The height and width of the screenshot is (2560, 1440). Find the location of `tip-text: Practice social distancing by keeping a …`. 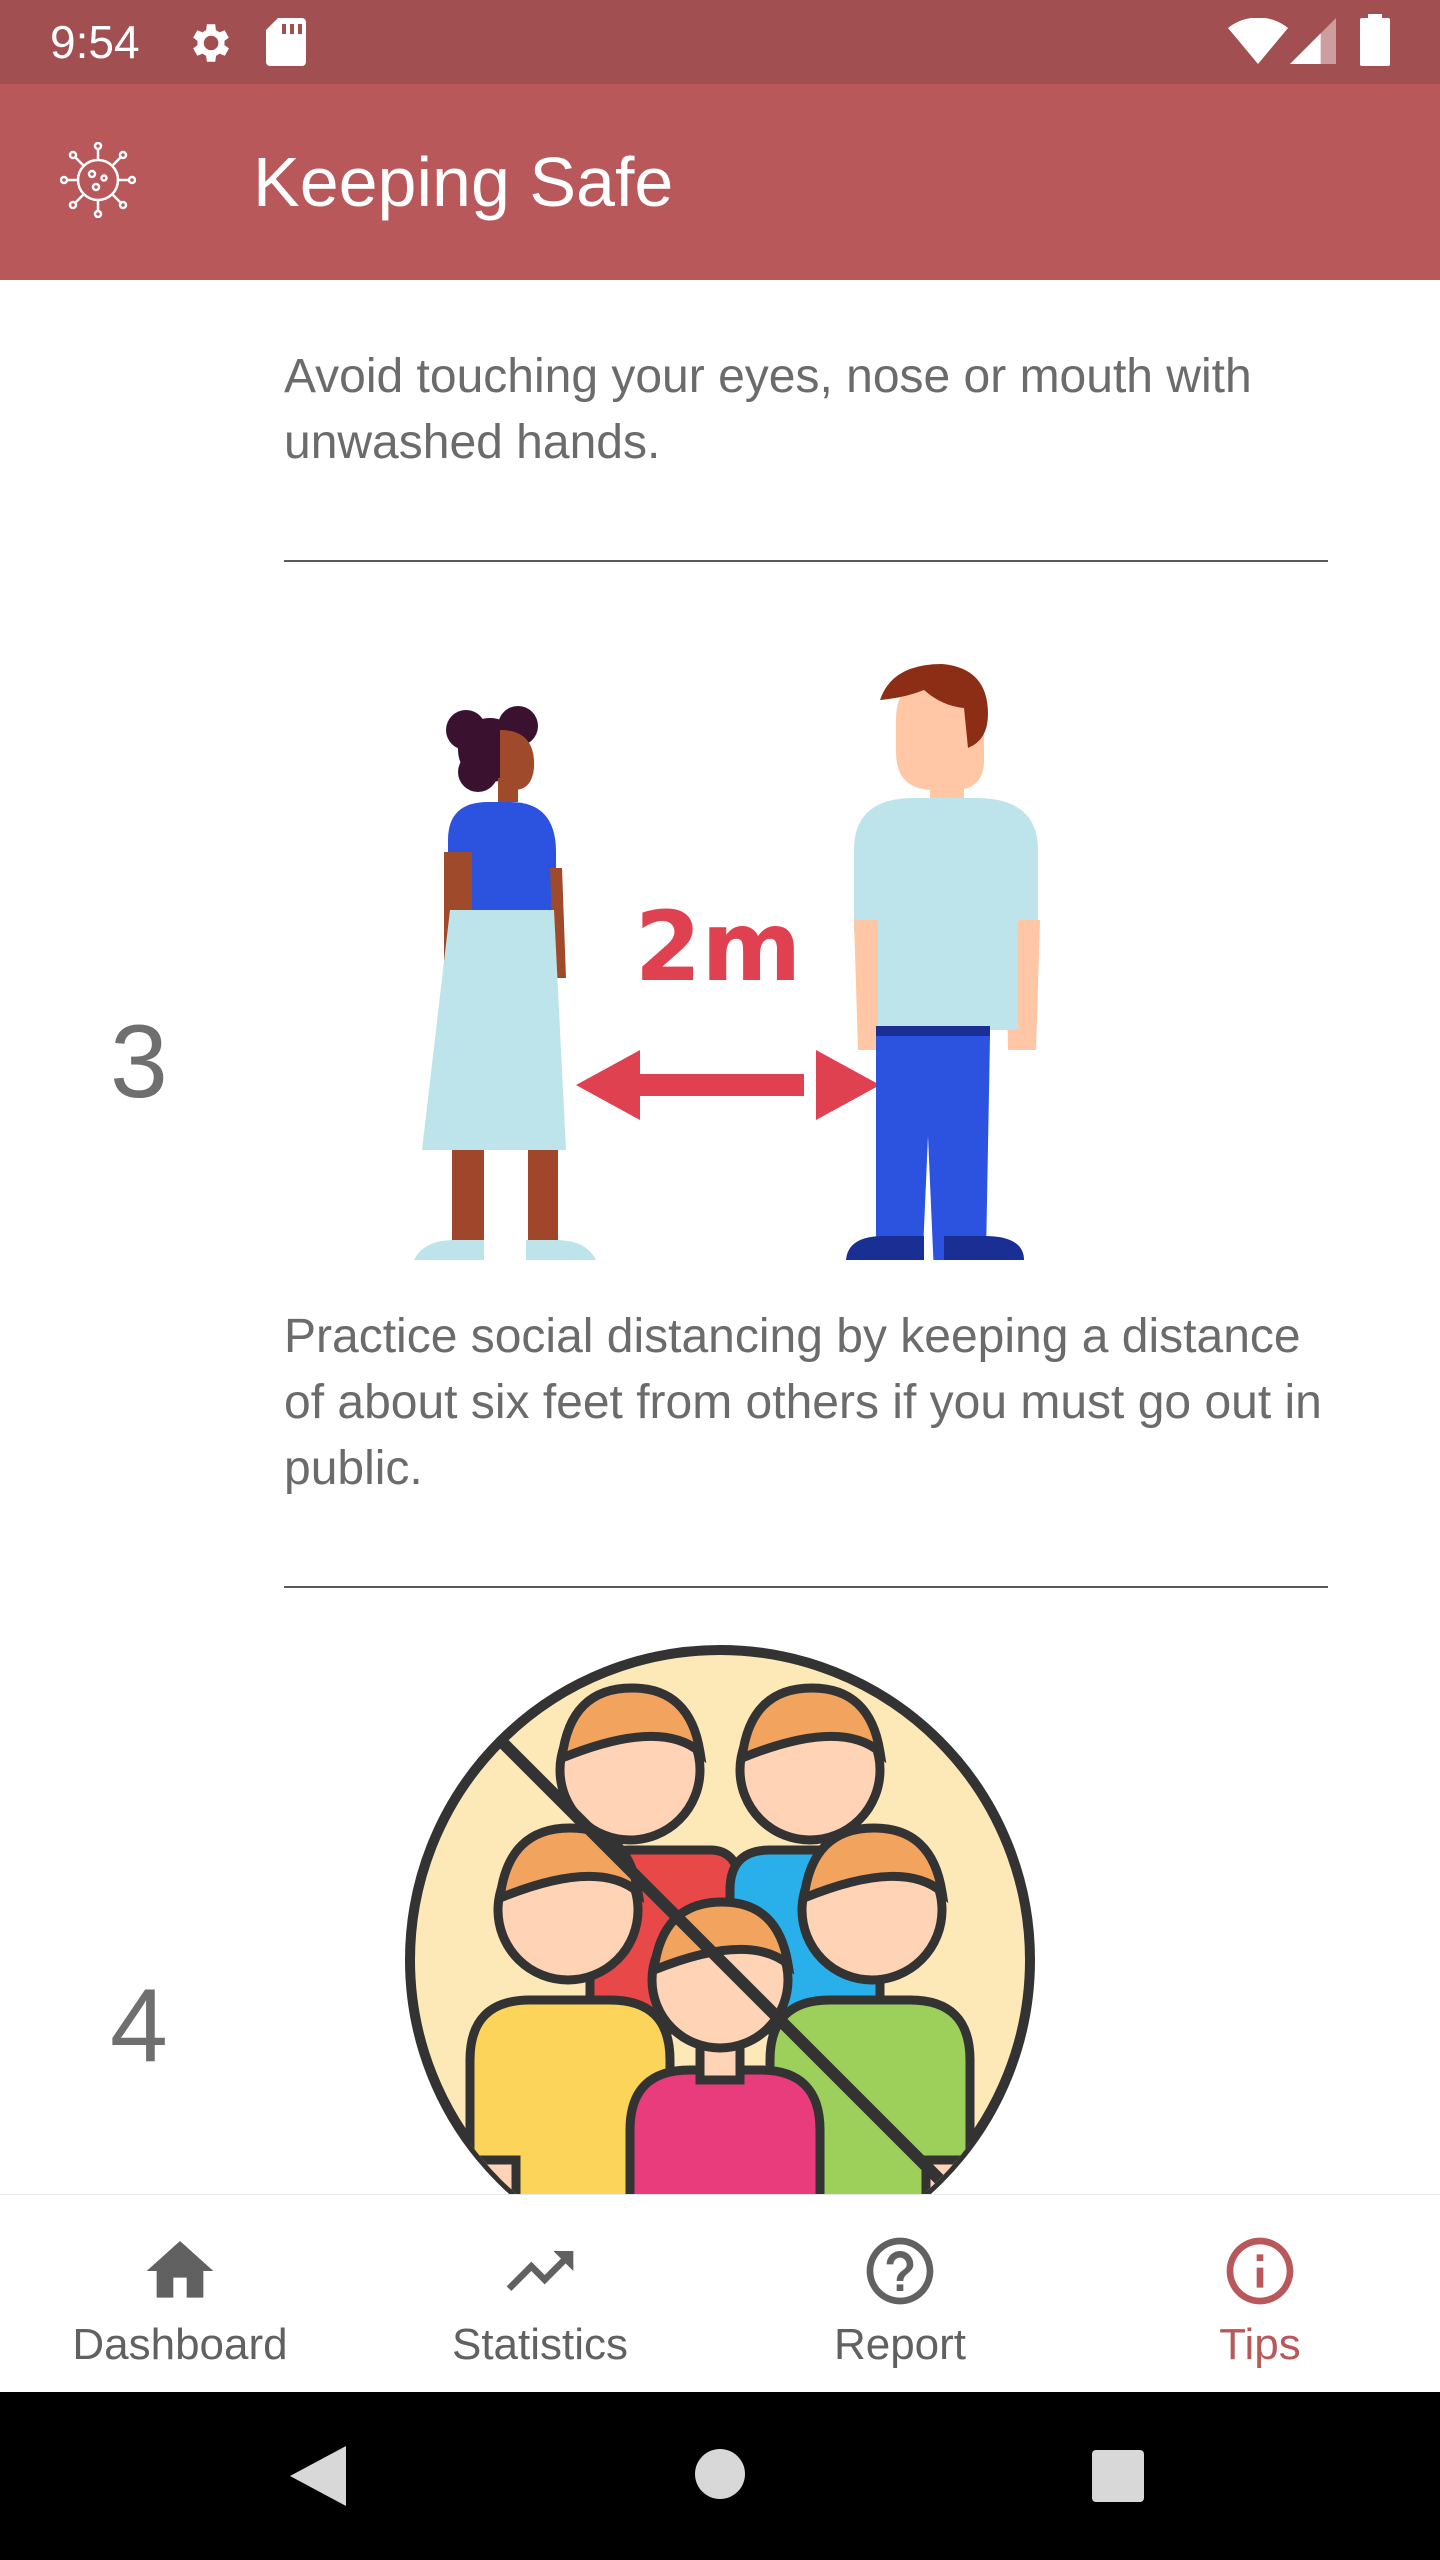

tip-text: Practice social distancing by keeping a … is located at coordinates (814, 1403).